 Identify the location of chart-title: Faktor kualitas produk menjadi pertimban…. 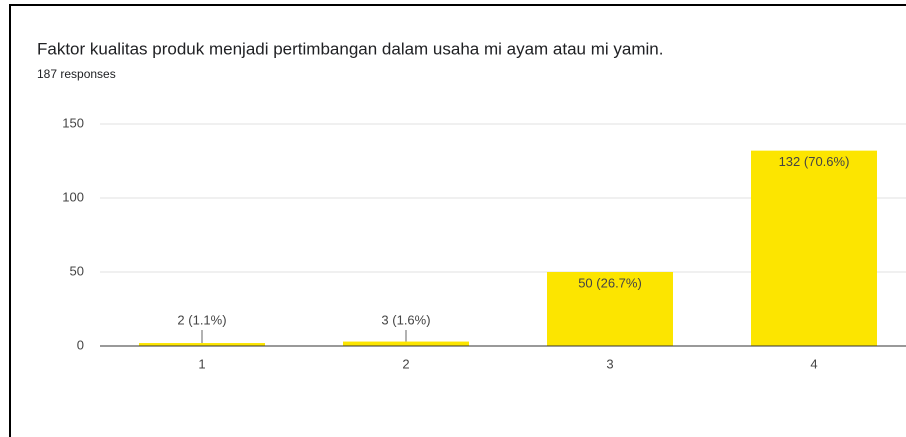
(350, 48).